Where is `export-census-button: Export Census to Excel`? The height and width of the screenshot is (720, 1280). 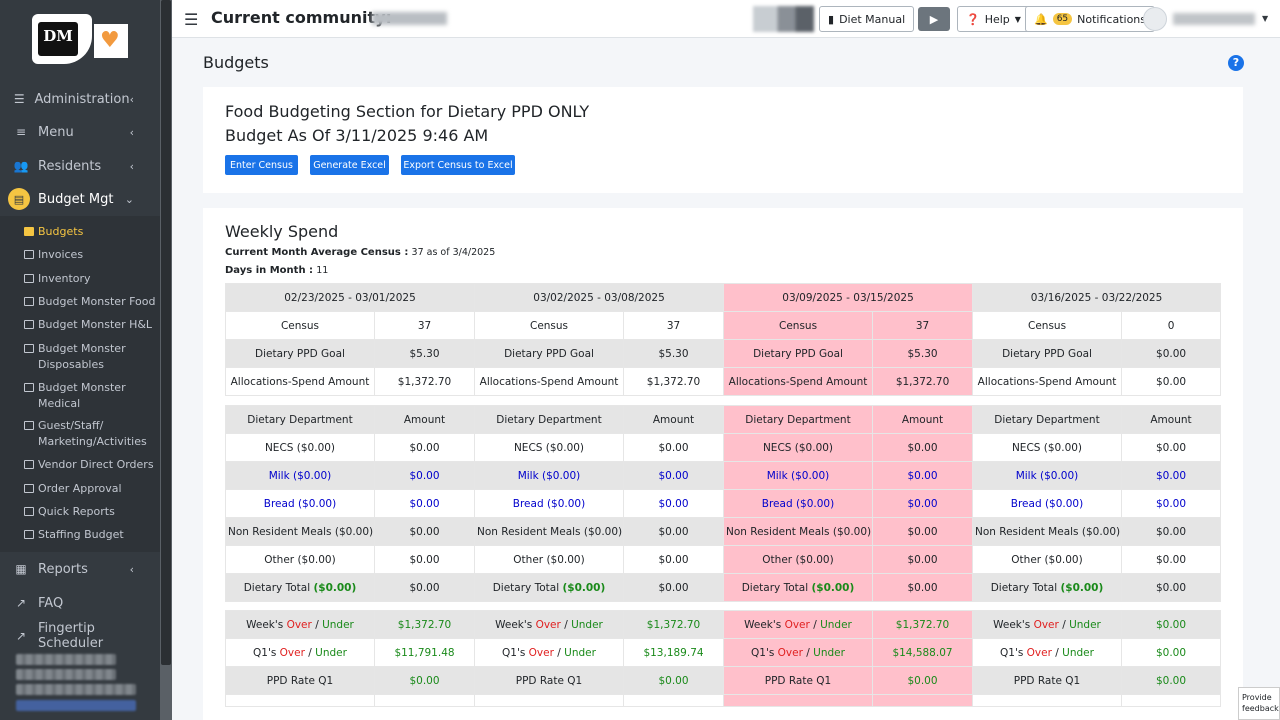
export-census-button: Export Census to Excel is located at coordinates (458, 165).